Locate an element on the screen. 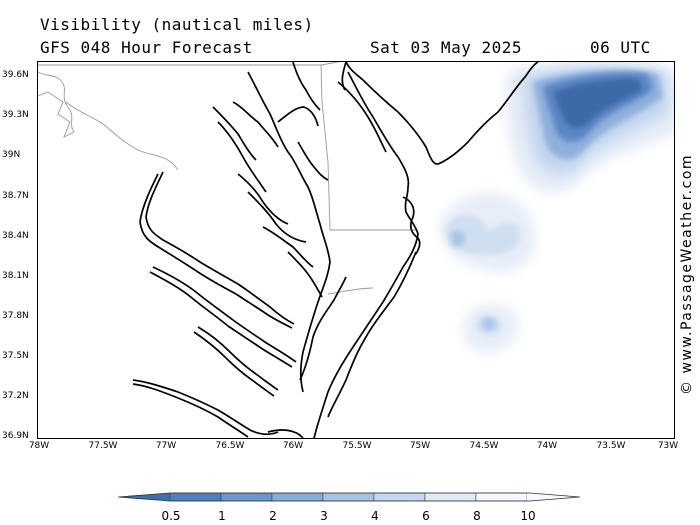  delmarva-coast is located at coordinates (366, 254).